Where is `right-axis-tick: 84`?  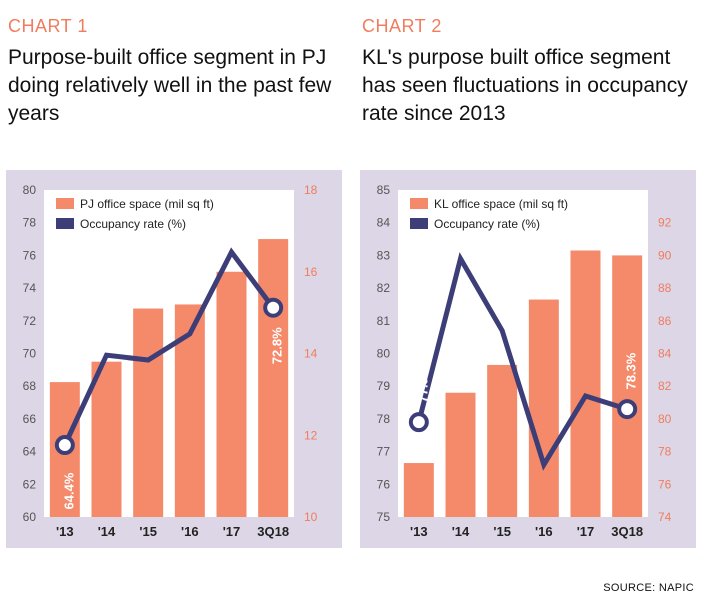
right-axis-tick: 84 is located at coordinates (665, 354).